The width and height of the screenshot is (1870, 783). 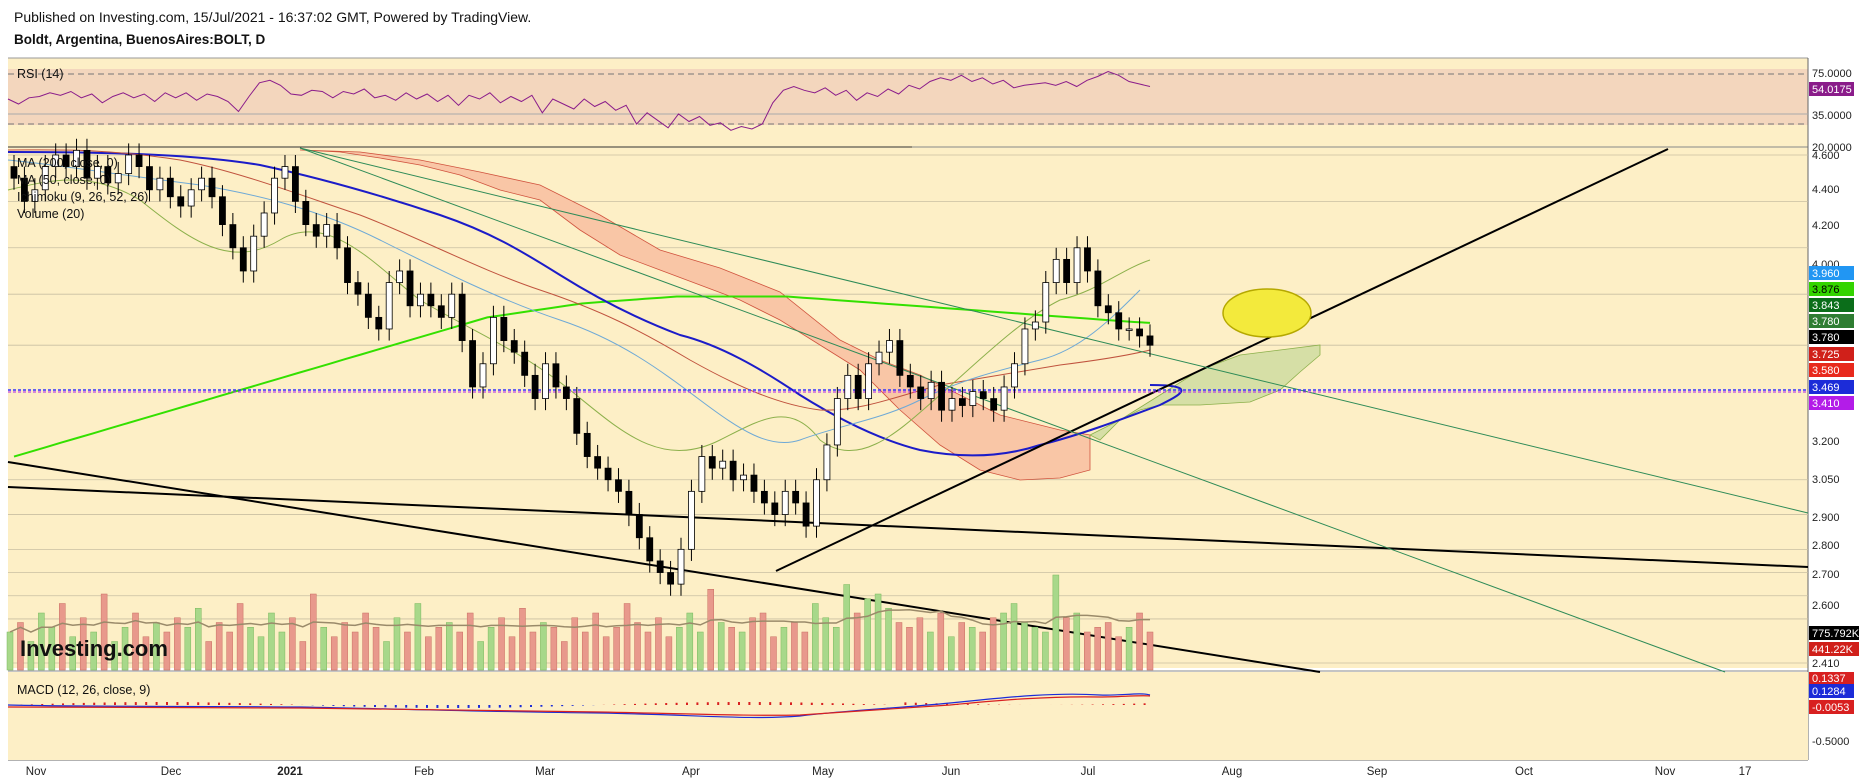 What do you see at coordinates (171, 772) in the screenshot?
I see `time-axis-label: Dec` at bounding box center [171, 772].